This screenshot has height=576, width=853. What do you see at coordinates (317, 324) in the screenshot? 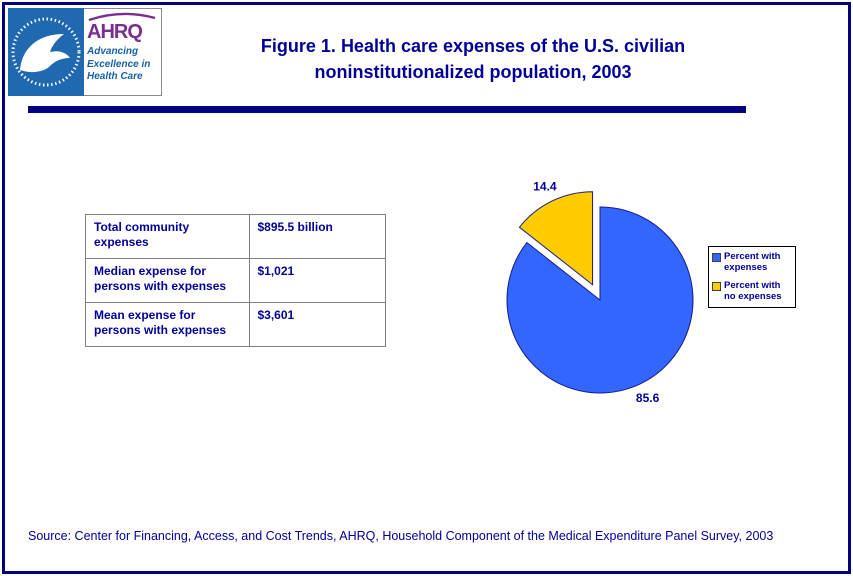
I see `table-value-cell: $3,601` at bounding box center [317, 324].